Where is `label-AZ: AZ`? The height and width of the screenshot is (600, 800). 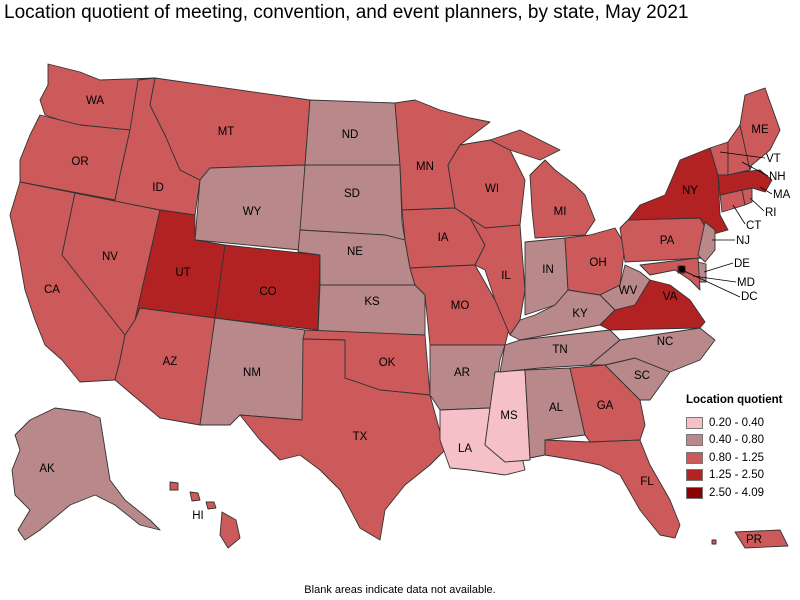 label-AZ: AZ is located at coordinates (170, 362).